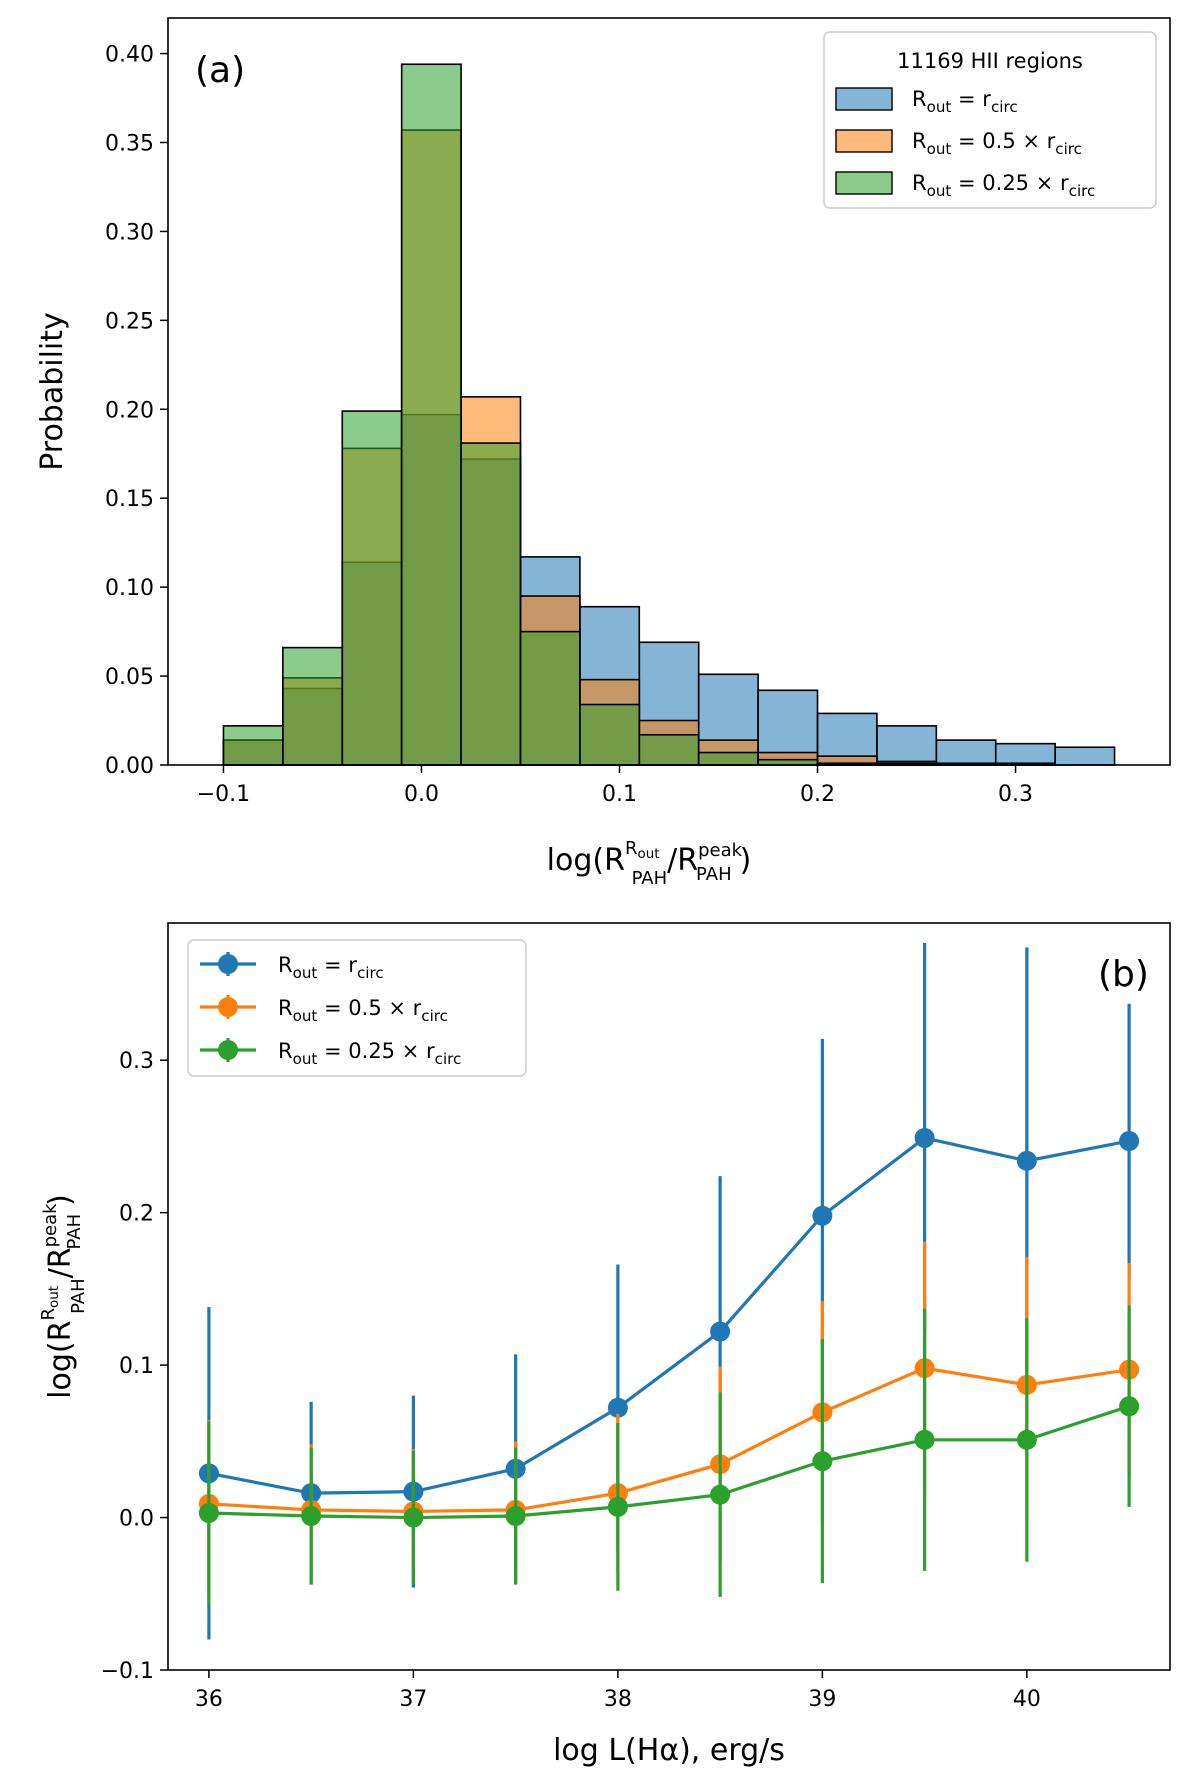  What do you see at coordinates (129, 677) in the screenshot?
I see `y-tick-label: 0.05` at bounding box center [129, 677].